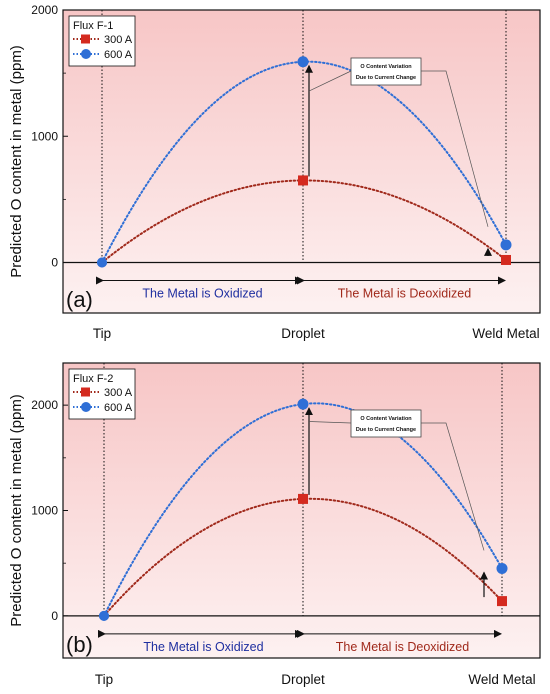 This screenshot has width=550, height=694. Describe the element at coordinates (93, 379) in the screenshot. I see `legend-title: Flux F-2` at that location.